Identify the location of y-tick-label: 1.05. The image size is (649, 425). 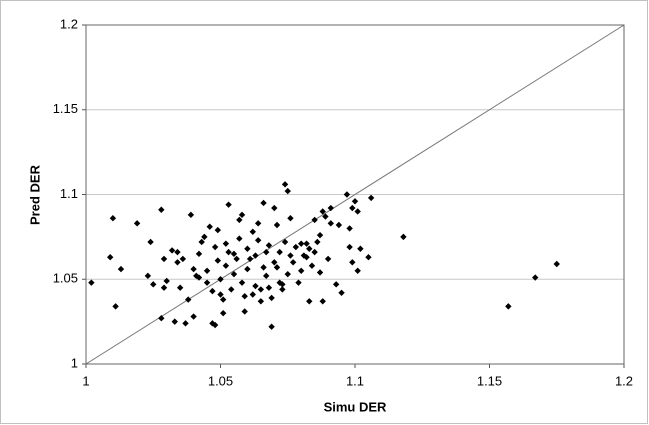
(65, 278).